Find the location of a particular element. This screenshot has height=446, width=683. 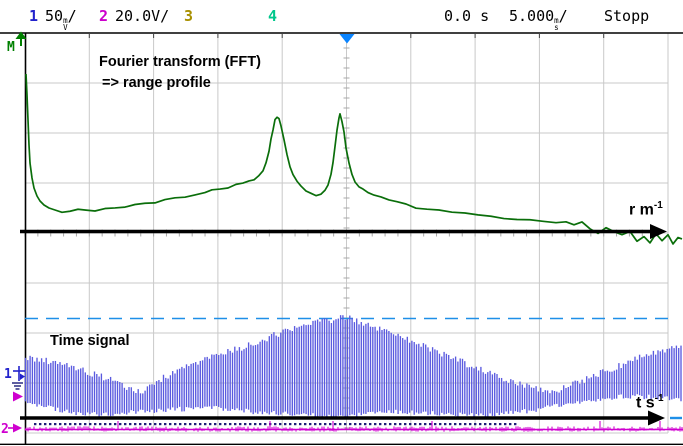

run-state-indicator: Stopp is located at coordinates (627, 16).